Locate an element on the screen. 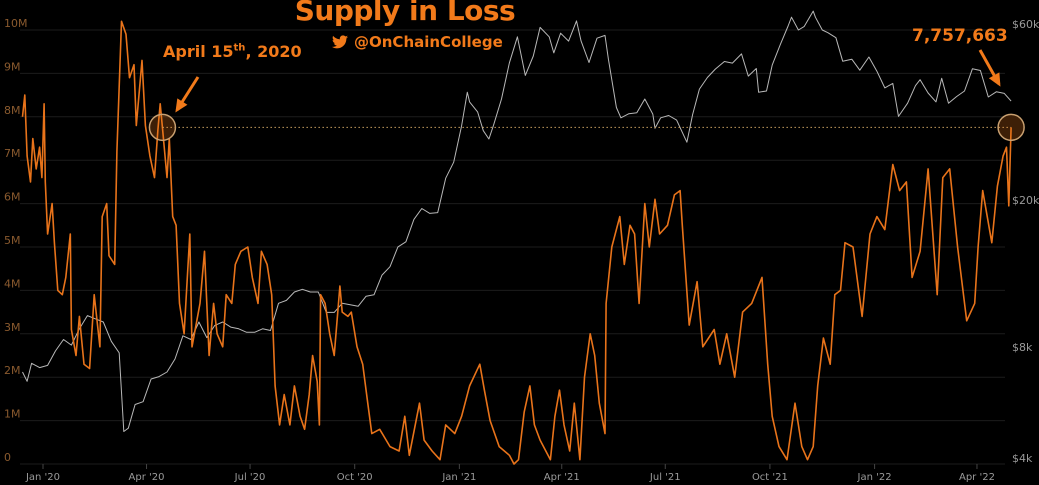  left-axis-tick-label: 6M is located at coordinates (12, 197).